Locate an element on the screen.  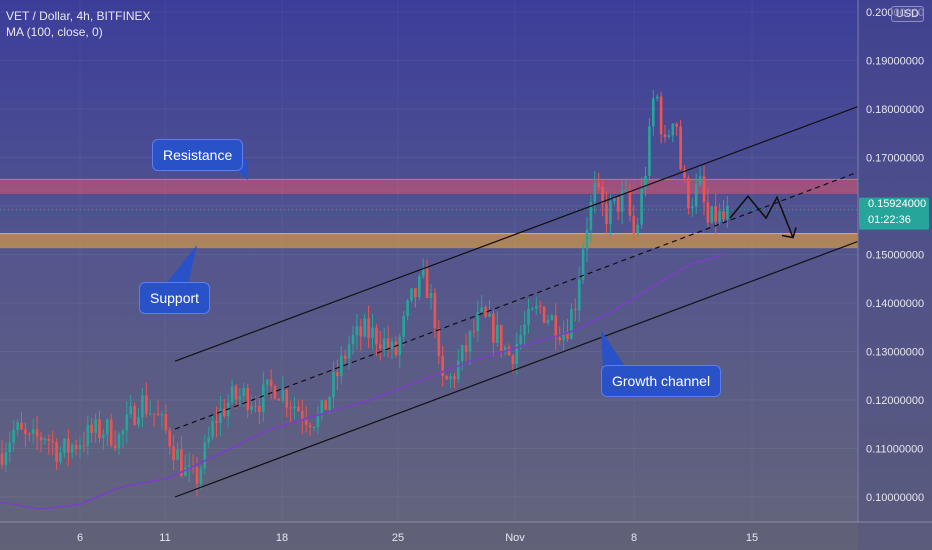
resistance-callout: Resistance is located at coordinates (198, 155).